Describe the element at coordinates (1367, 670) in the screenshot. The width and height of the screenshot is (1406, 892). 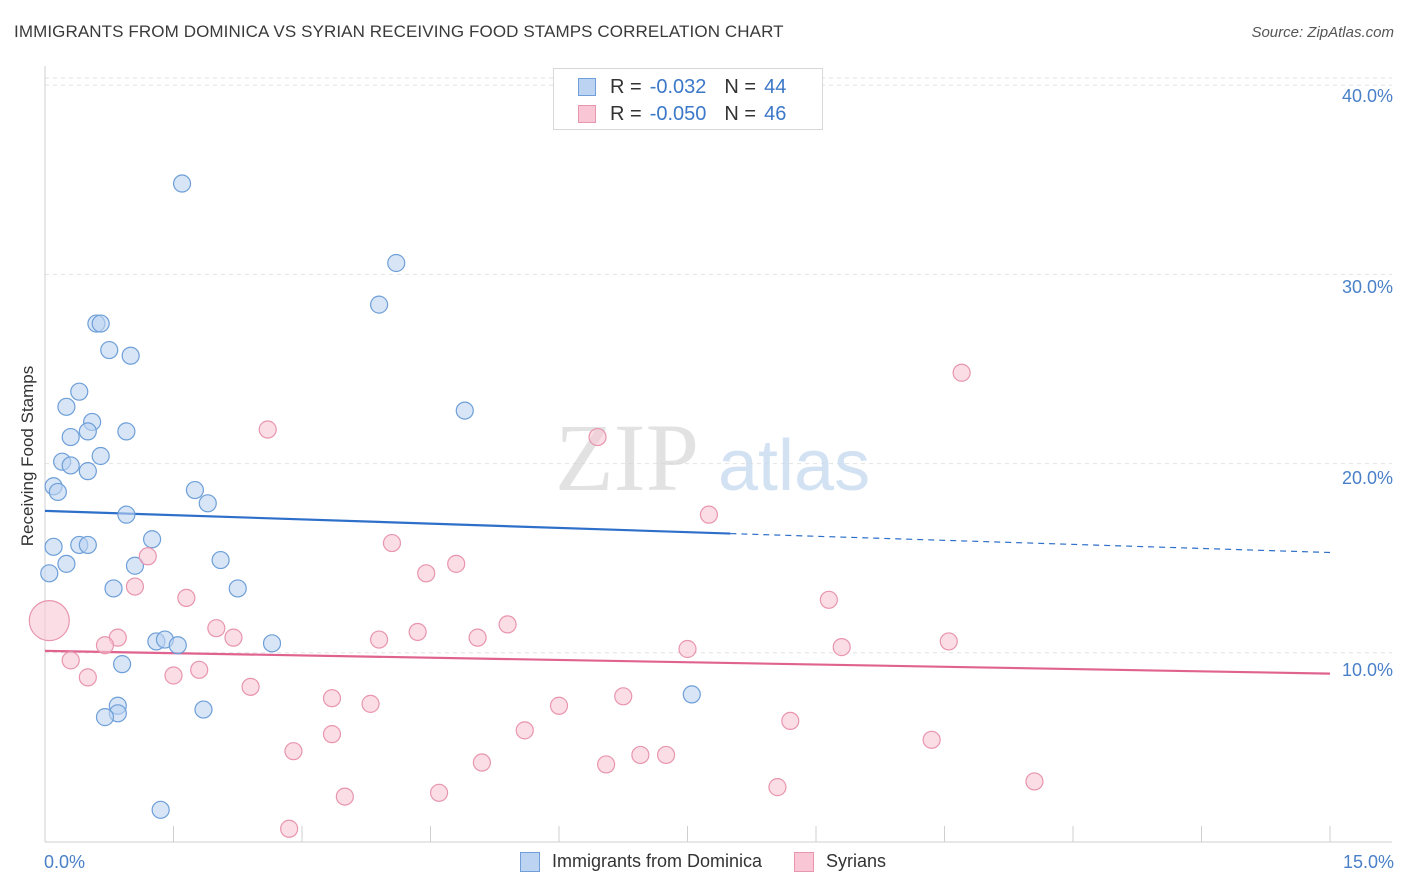
I see `y-tick-label: 10.0%` at that location.